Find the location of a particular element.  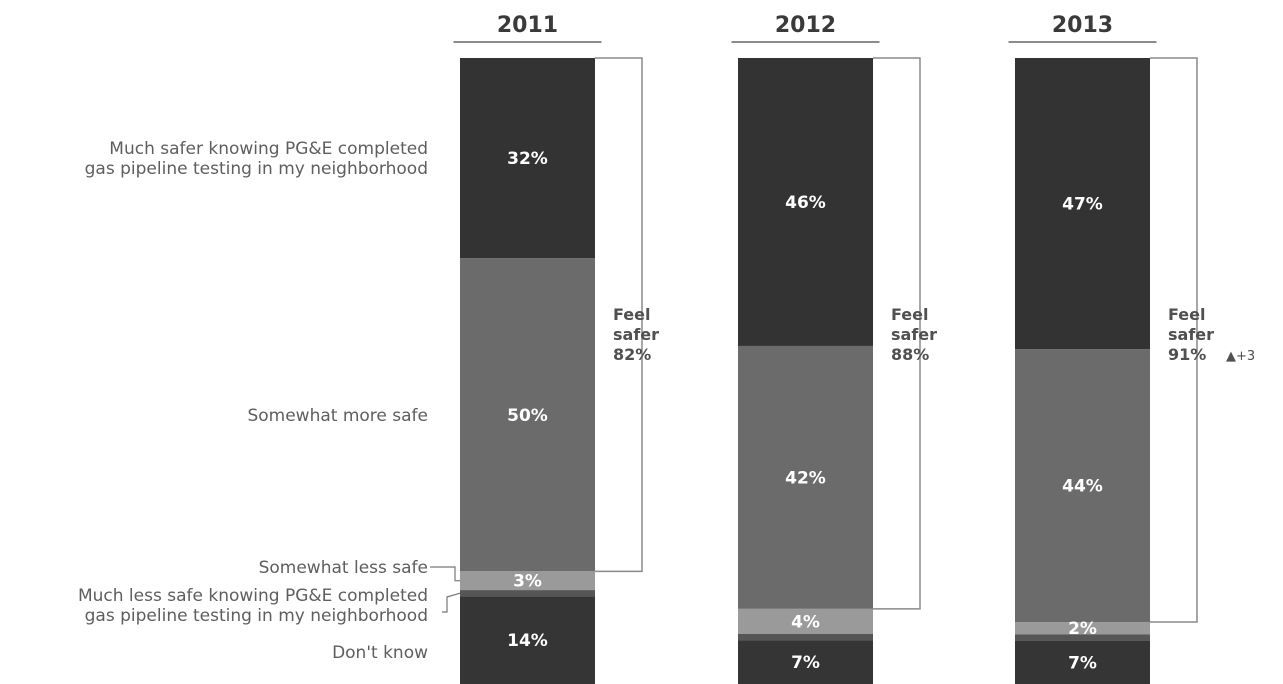

value-label-2013-5: 7% is located at coordinates (1082, 663).